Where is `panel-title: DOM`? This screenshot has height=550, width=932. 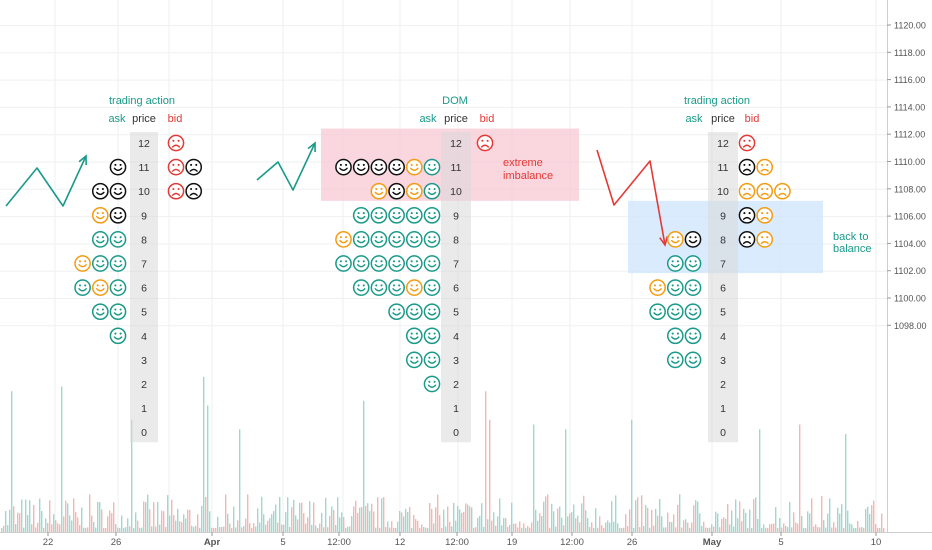 panel-title: DOM is located at coordinates (455, 101).